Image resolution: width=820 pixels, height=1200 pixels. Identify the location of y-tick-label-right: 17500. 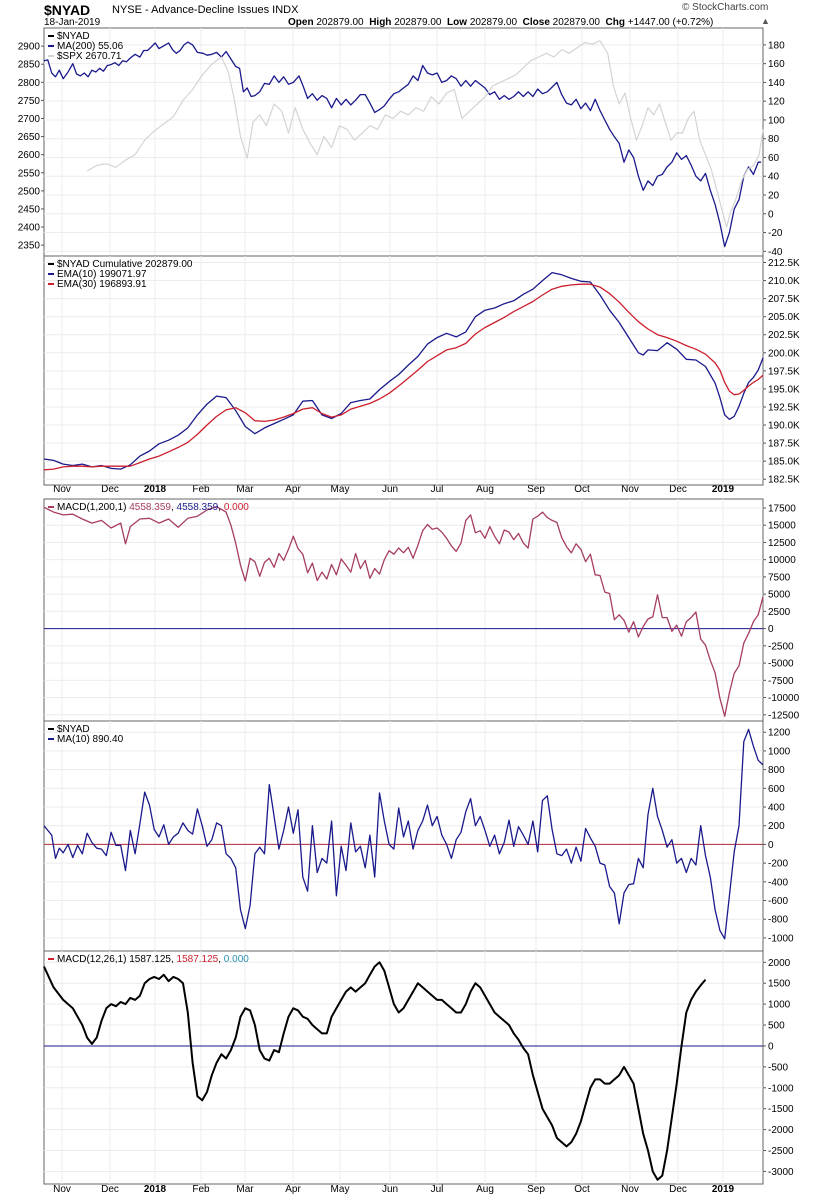
(782, 508).